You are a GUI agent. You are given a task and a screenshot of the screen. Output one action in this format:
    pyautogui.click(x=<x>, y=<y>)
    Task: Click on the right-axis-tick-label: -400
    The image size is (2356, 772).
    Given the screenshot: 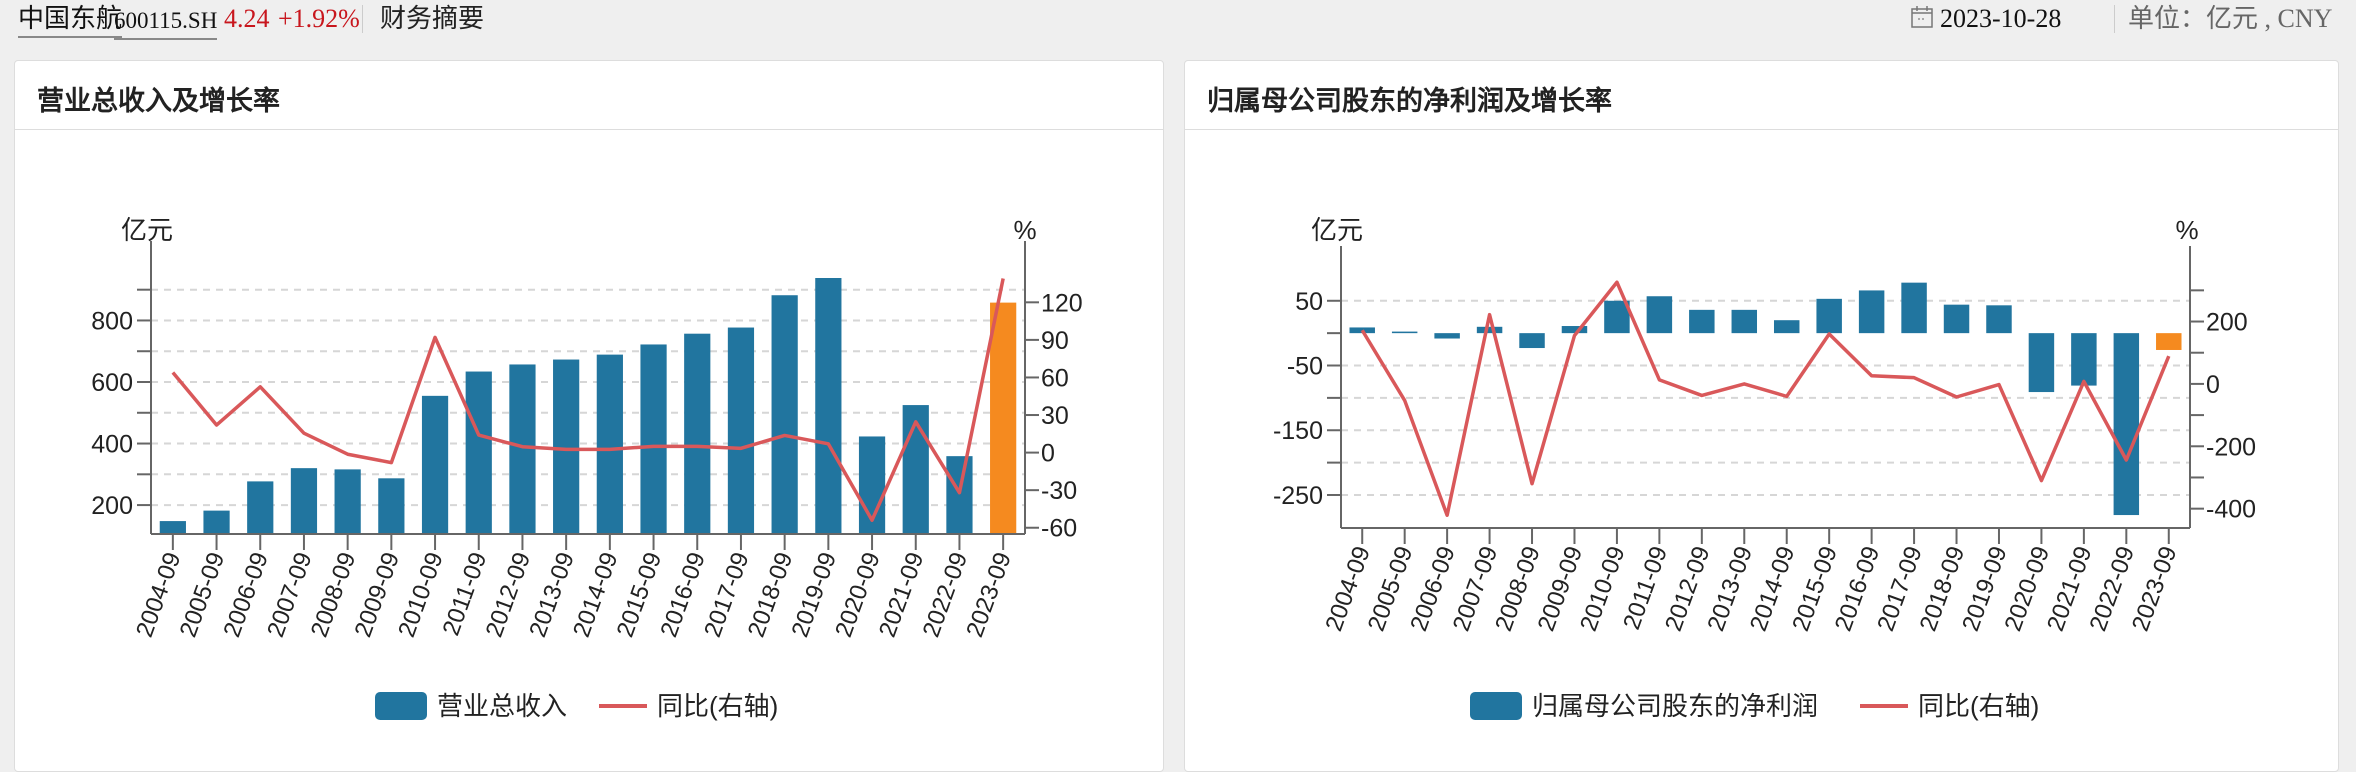 What is the action you would take?
    pyautogui.click(x=2231, y=510)
    